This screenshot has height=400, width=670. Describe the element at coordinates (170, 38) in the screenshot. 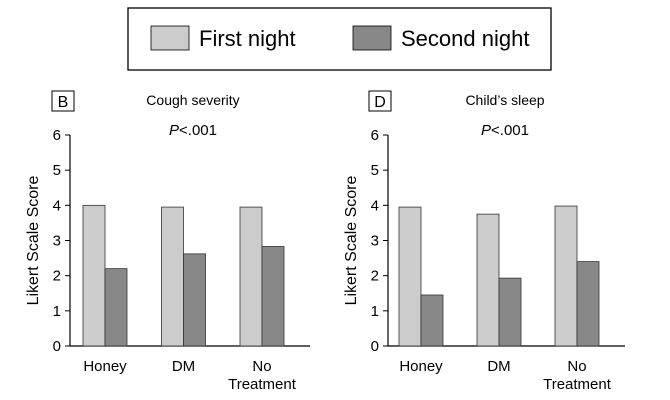

I see `legend-swatch-first-night` at that location.